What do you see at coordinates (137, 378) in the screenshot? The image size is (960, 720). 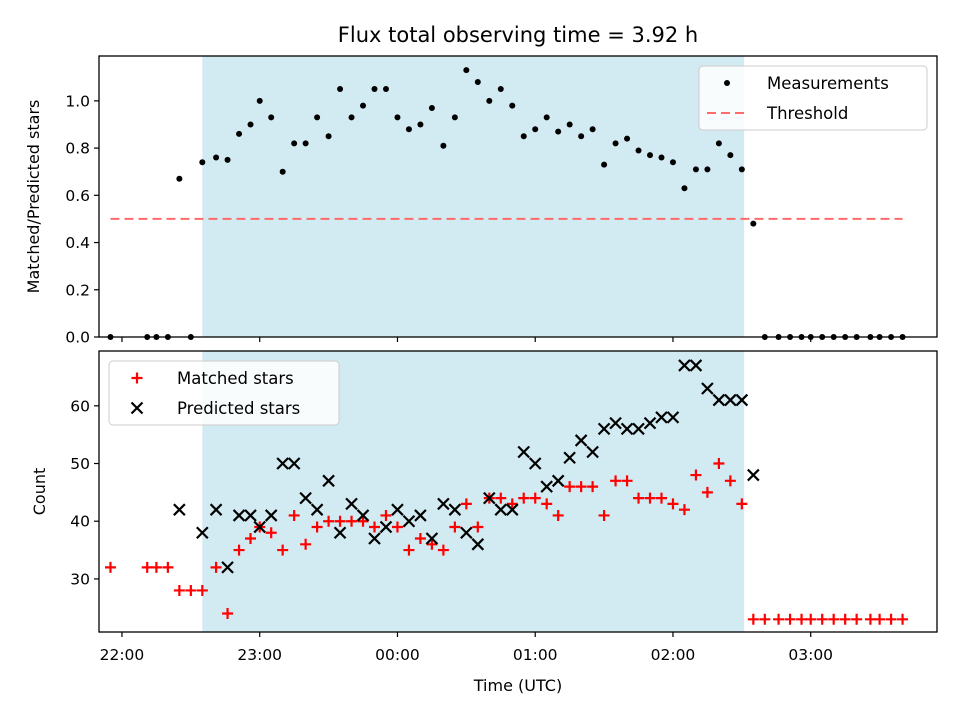 I see `legend-matched-marker` at bounding box center [137, 378].